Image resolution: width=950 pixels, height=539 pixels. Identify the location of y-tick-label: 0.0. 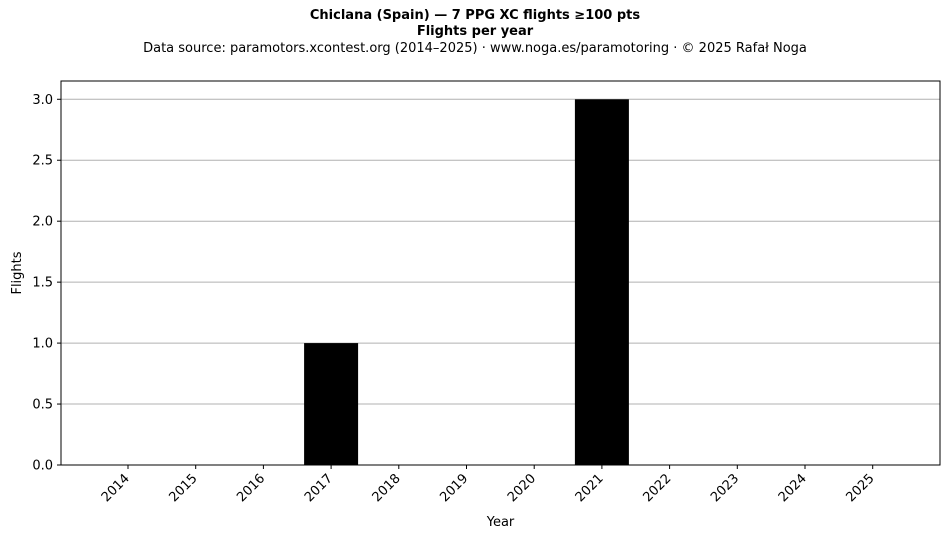
(42, 466).